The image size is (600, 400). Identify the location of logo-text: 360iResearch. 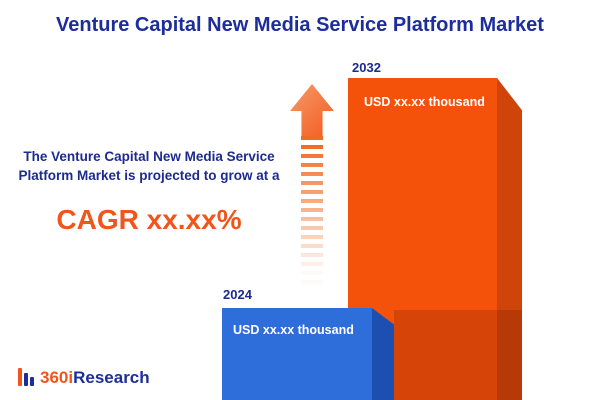
(95, 377).